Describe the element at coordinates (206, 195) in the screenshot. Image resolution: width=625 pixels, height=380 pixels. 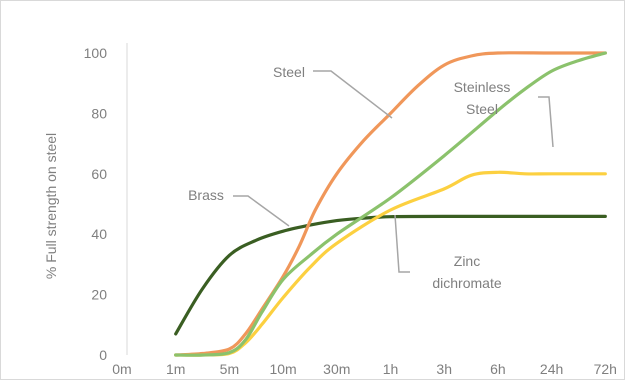
I see `annotation-label-brass: Brass` at that location.